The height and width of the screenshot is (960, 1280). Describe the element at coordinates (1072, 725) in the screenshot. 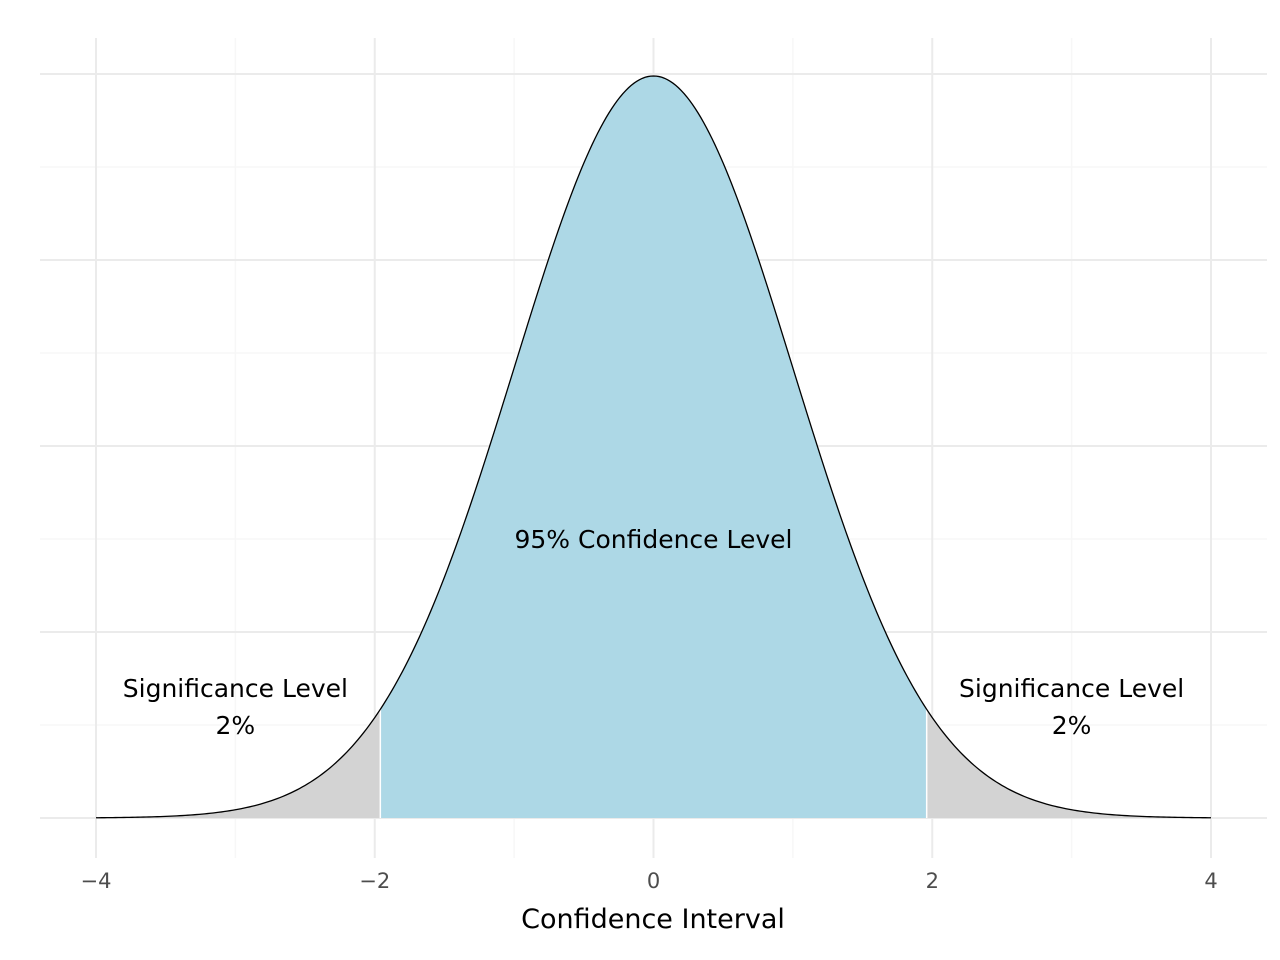

I see `right-tail-label-line-1: 2%` at that location.